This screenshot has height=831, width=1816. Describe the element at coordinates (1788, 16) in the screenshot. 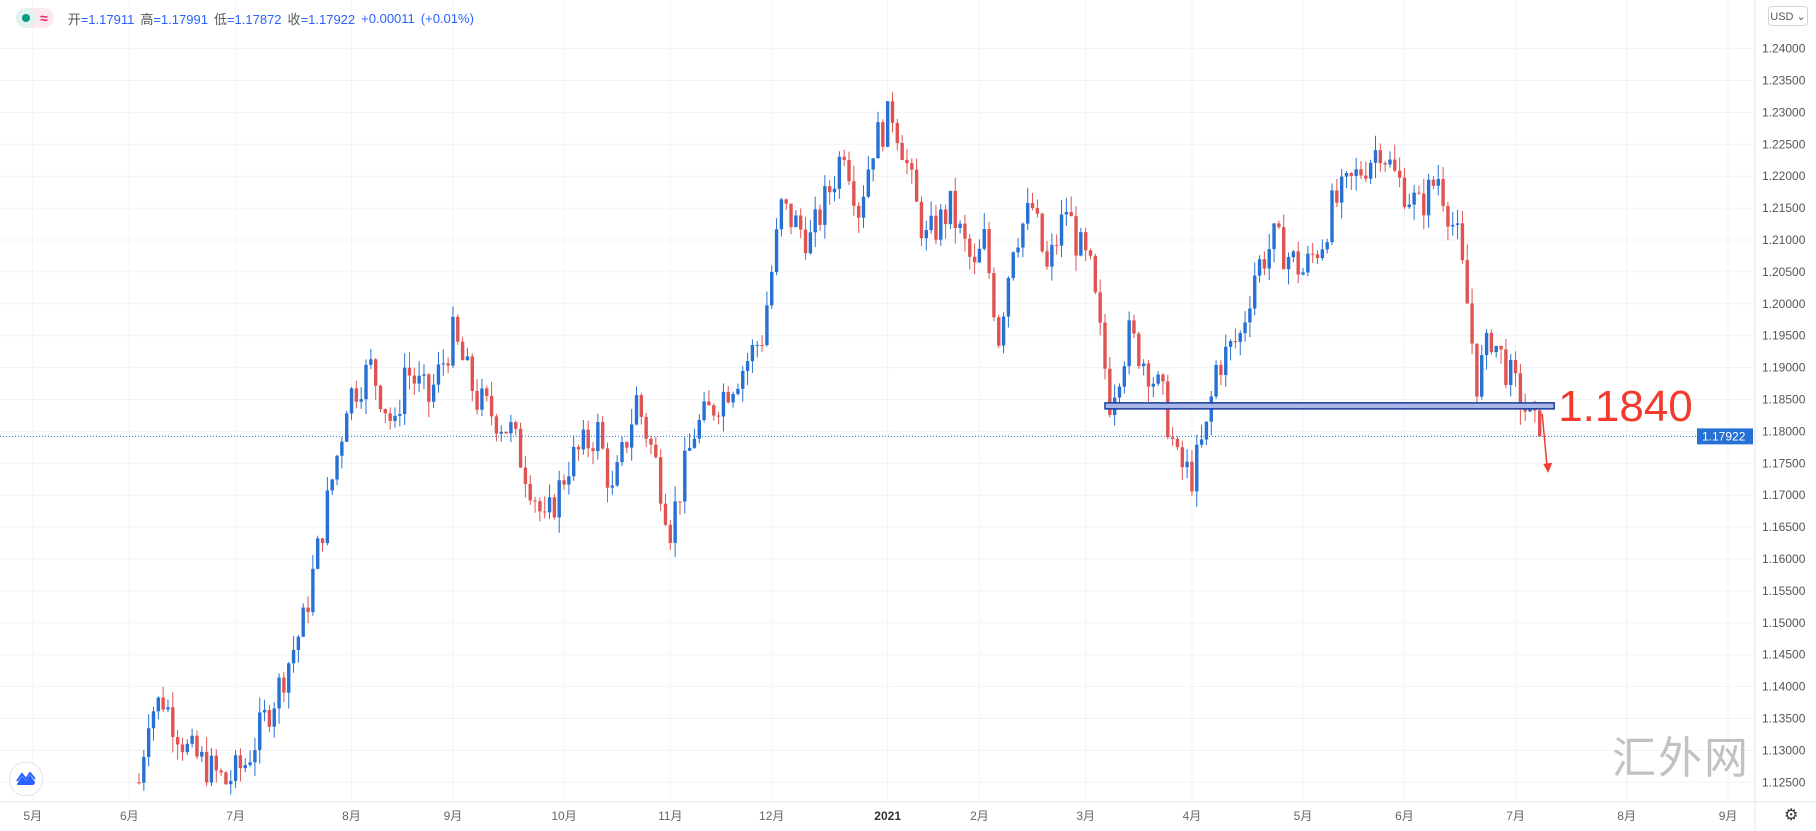

I see `currency-dropdown: USD ⌄` at that location.